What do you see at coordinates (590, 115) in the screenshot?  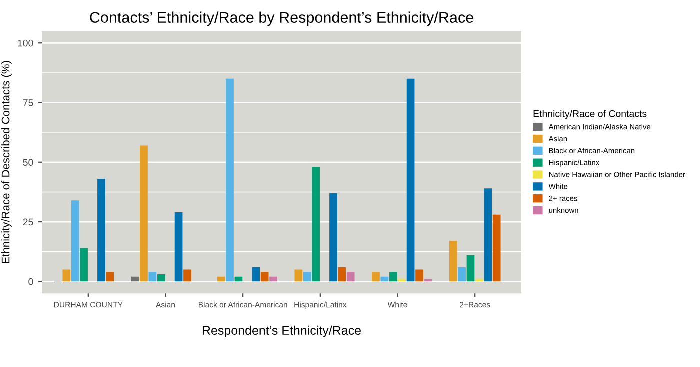 I see `legend-title: Ethnicity/Race of Contacts` at bounding box center [590, 115].